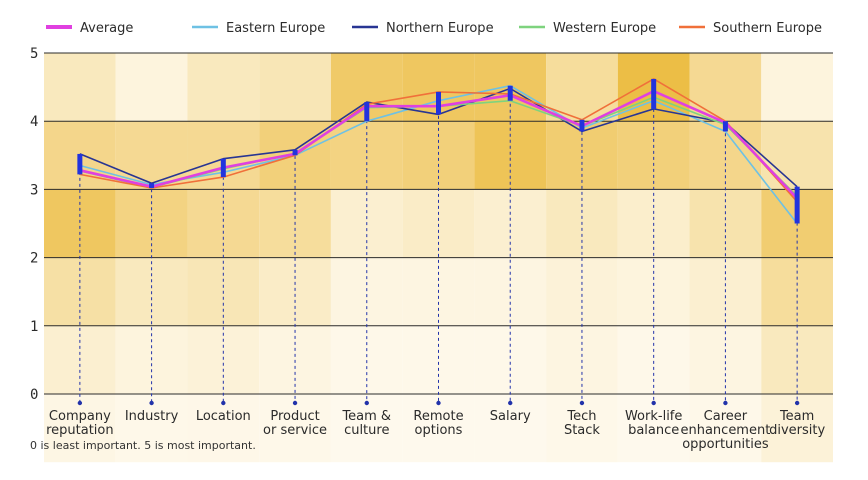 This screenshot has height=480, width=868. Describe the element at coordinates (440, 28) in the screenshot. I see `legend-label: Northern Europe` at that location.